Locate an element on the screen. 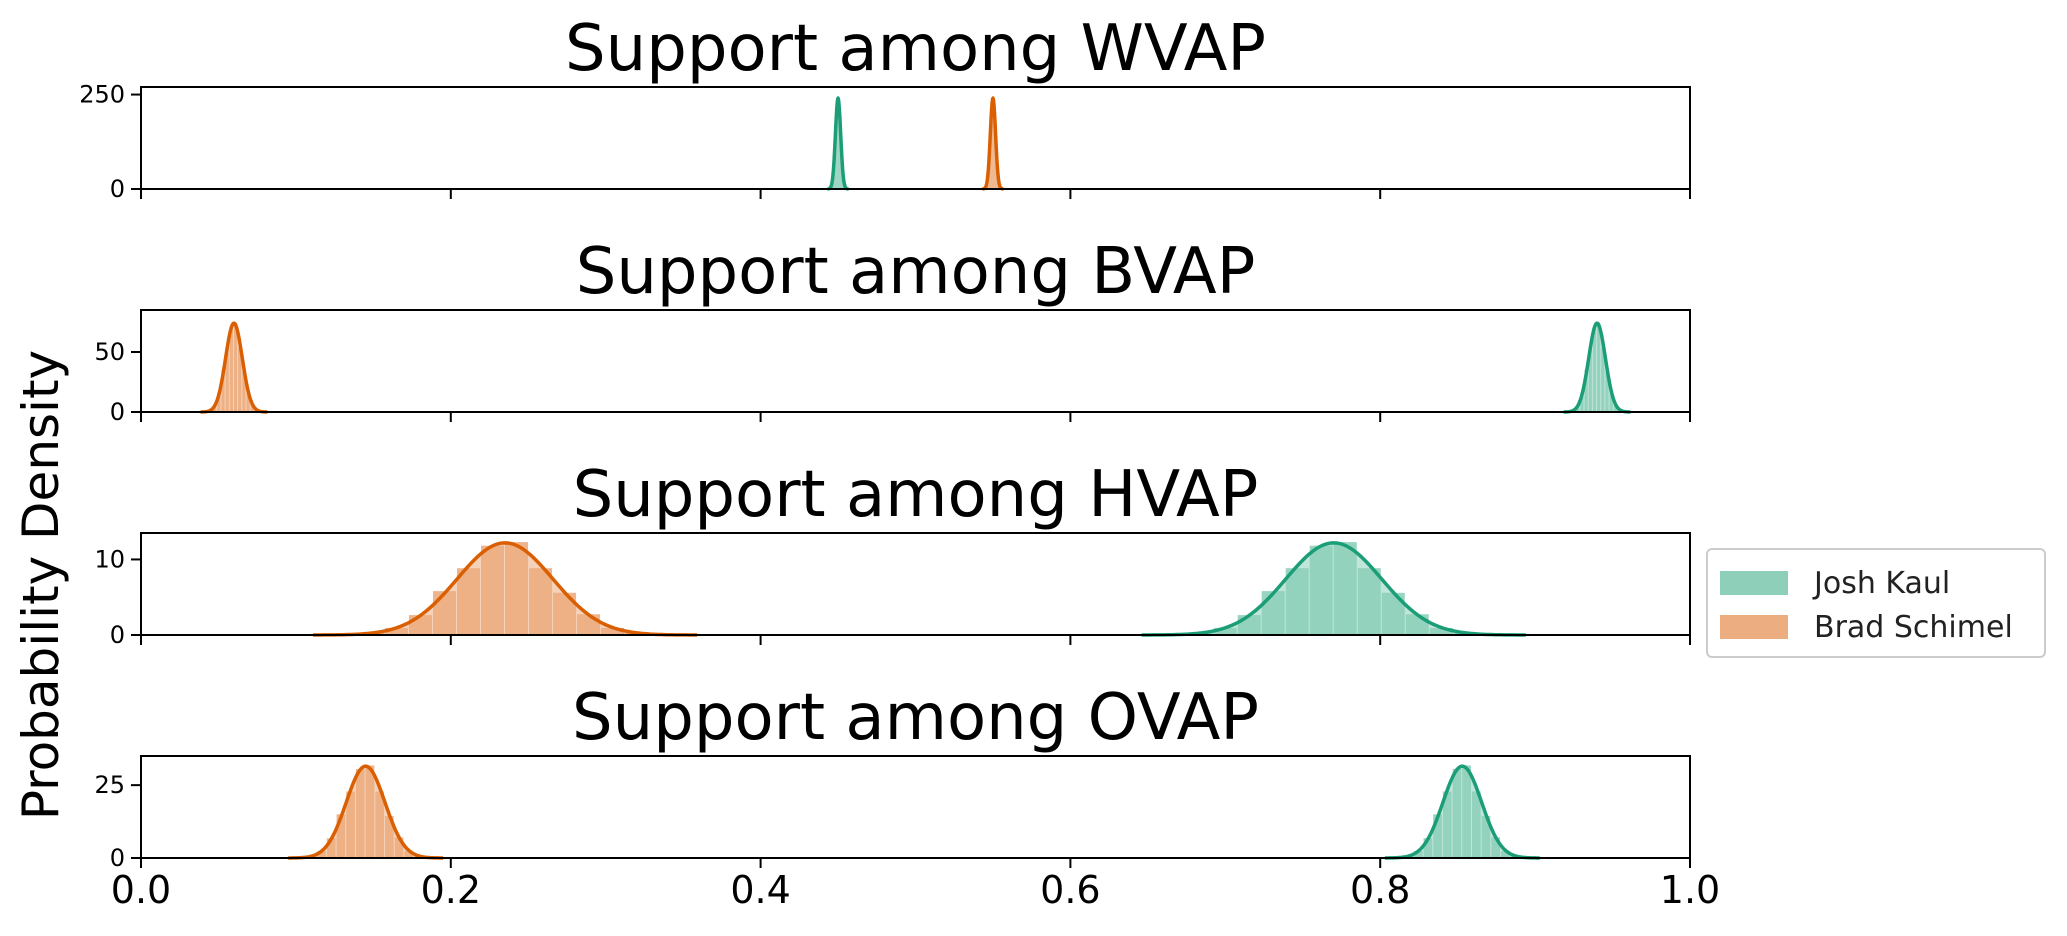 This screenshot has height=936, width=2067. y-tick-label: 25 is located at coordinates (109, 785).